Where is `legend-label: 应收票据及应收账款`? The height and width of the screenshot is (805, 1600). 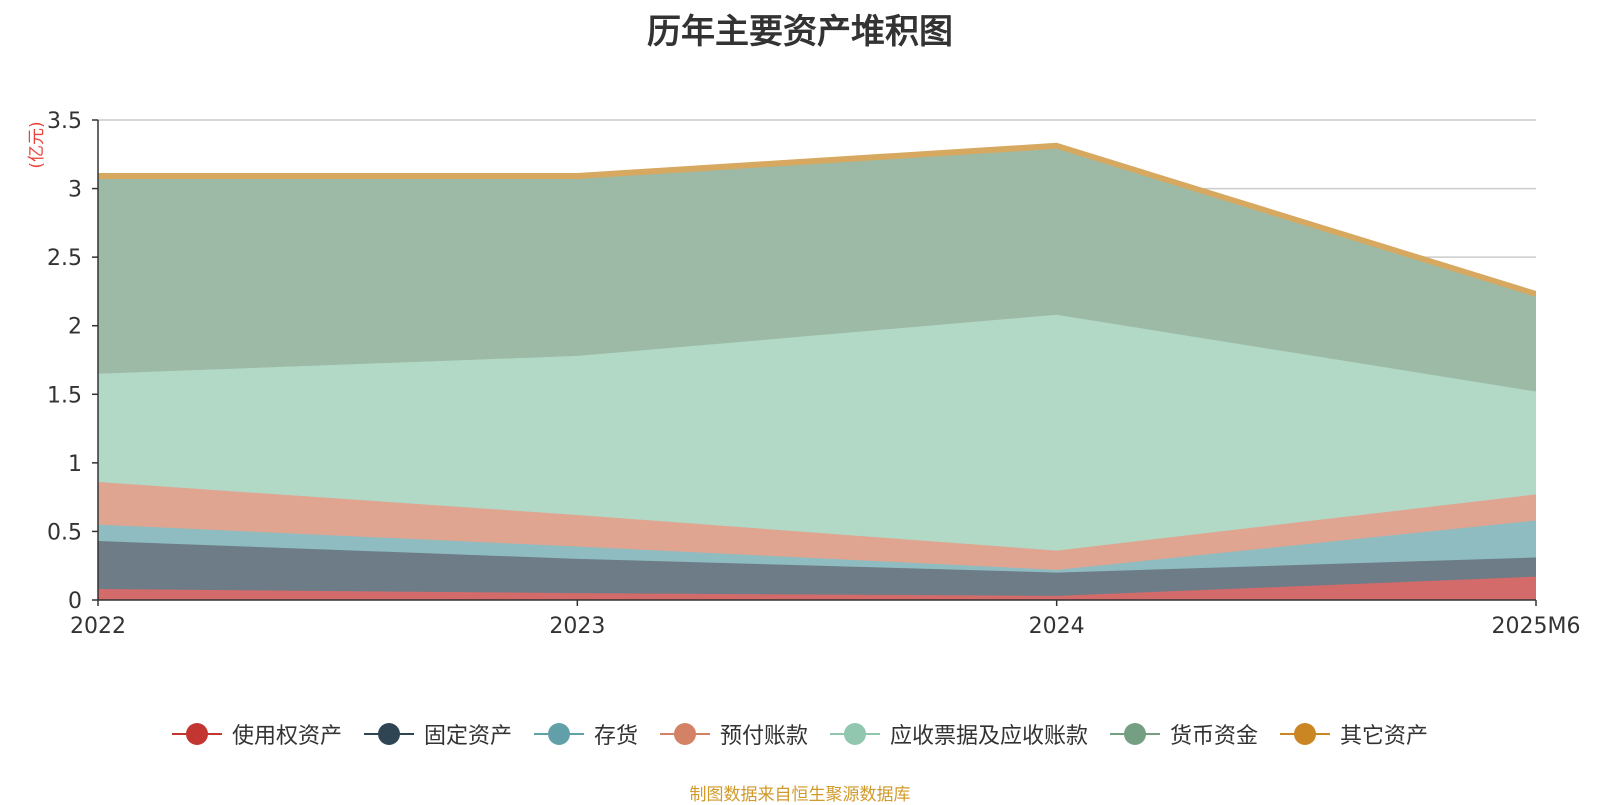 legend-label: 应收票据及应收账款 is located at coordinates (989, 736).